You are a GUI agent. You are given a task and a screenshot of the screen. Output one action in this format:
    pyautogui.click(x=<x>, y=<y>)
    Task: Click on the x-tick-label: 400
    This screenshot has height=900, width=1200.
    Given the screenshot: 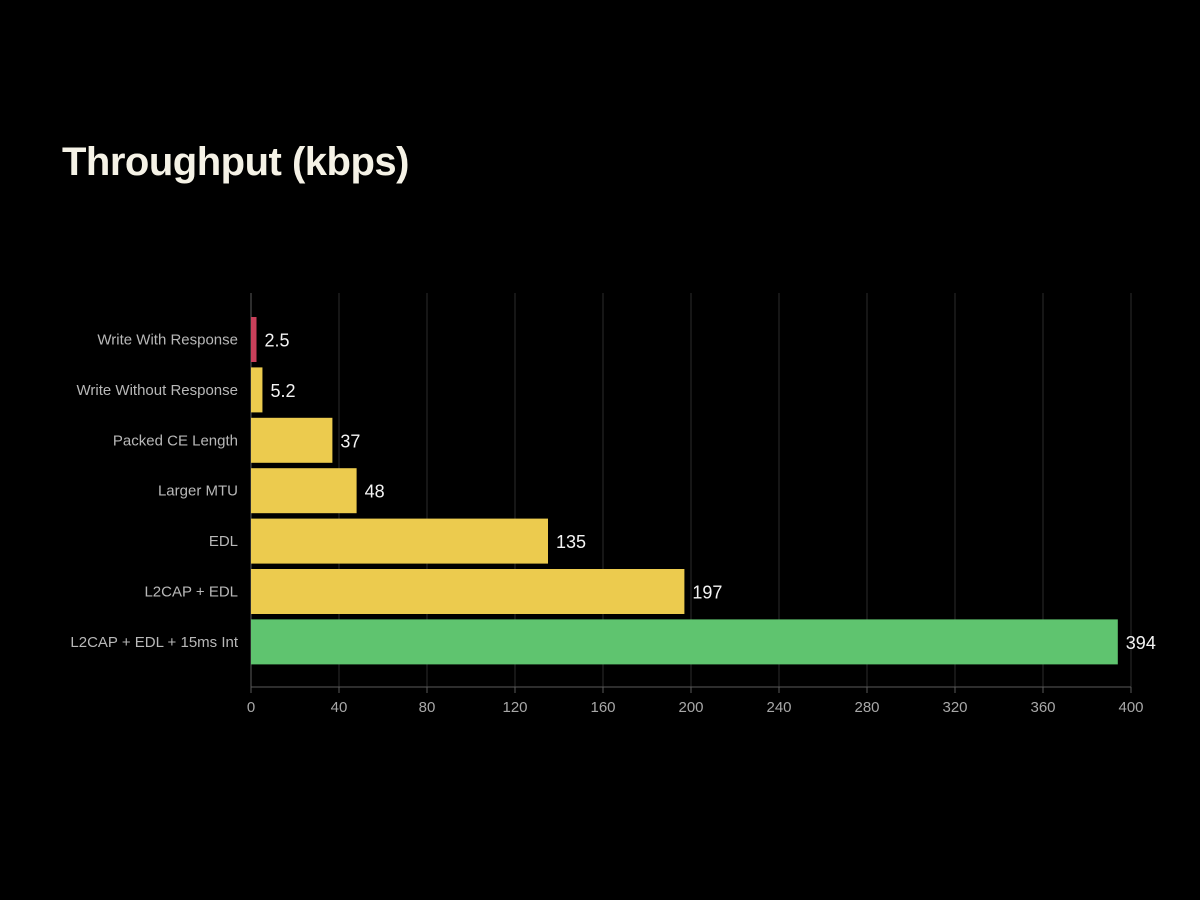 What is the action you would take?
    pyautogui.click(x=1130, y=707)
    